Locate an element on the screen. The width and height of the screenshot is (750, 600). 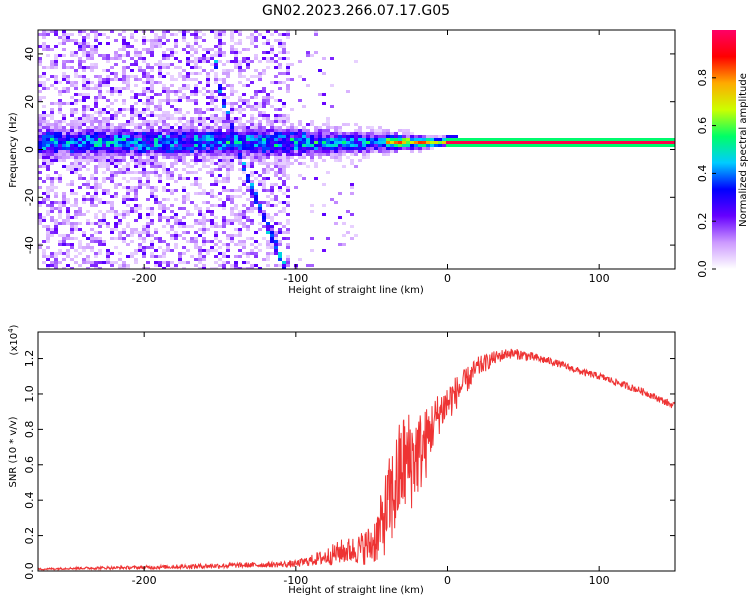
snr-y-axis-label: SNR (10 * v/v) is located at coordinates (13, 451).